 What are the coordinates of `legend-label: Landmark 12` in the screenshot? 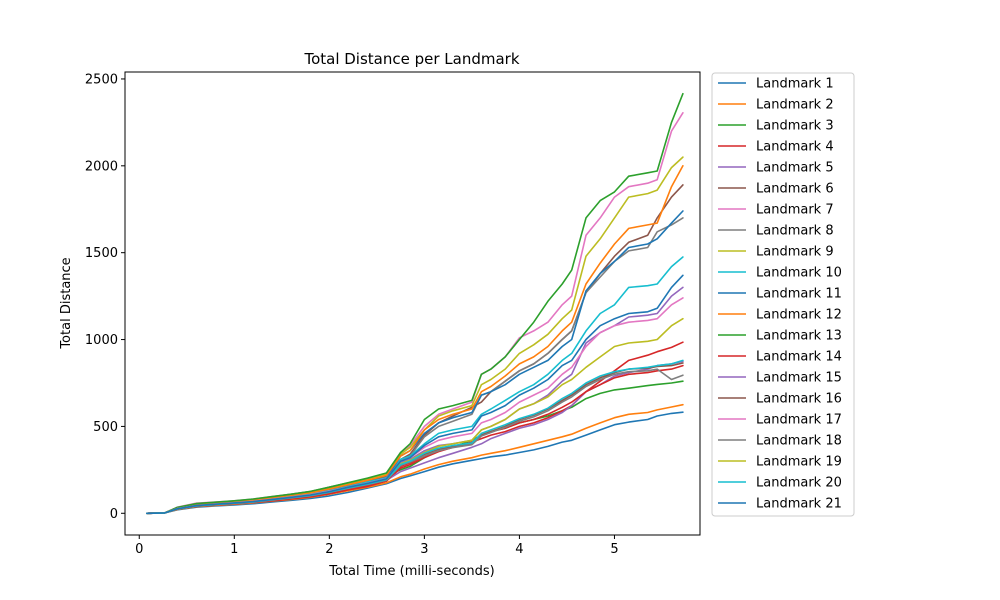 It's located at (799, 315).